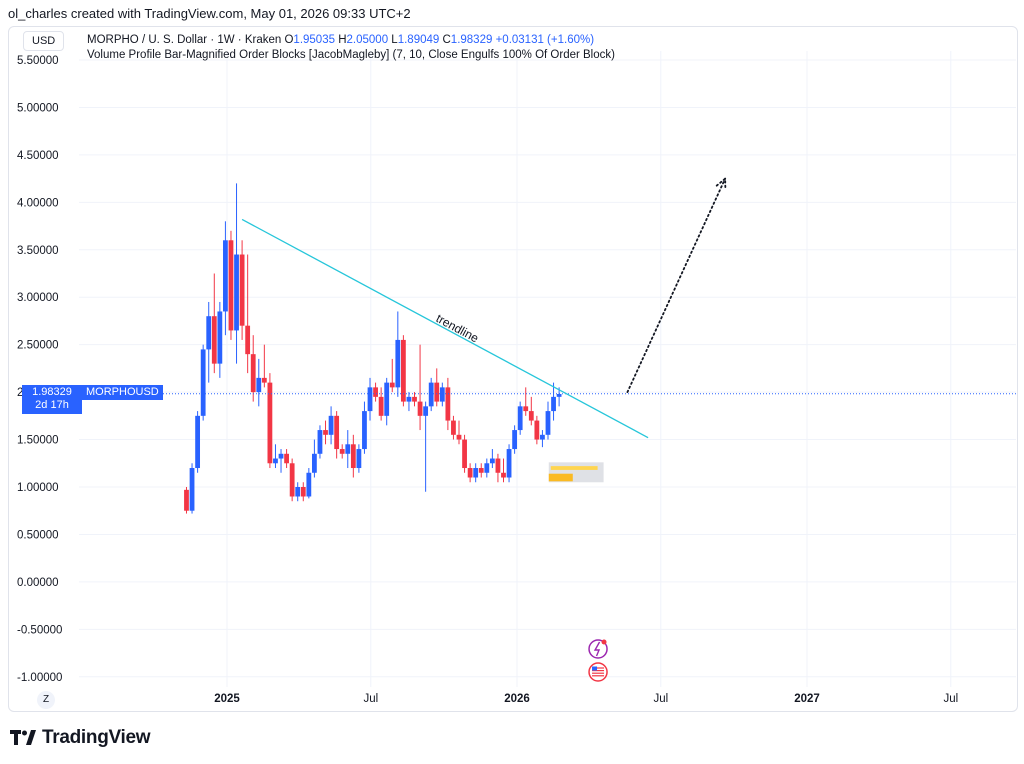 The height and width of the screenshot is (764, 1024). Describe the element at coordinates (44, 41) in the screenshot. I see `currency-button: USD` at that location.